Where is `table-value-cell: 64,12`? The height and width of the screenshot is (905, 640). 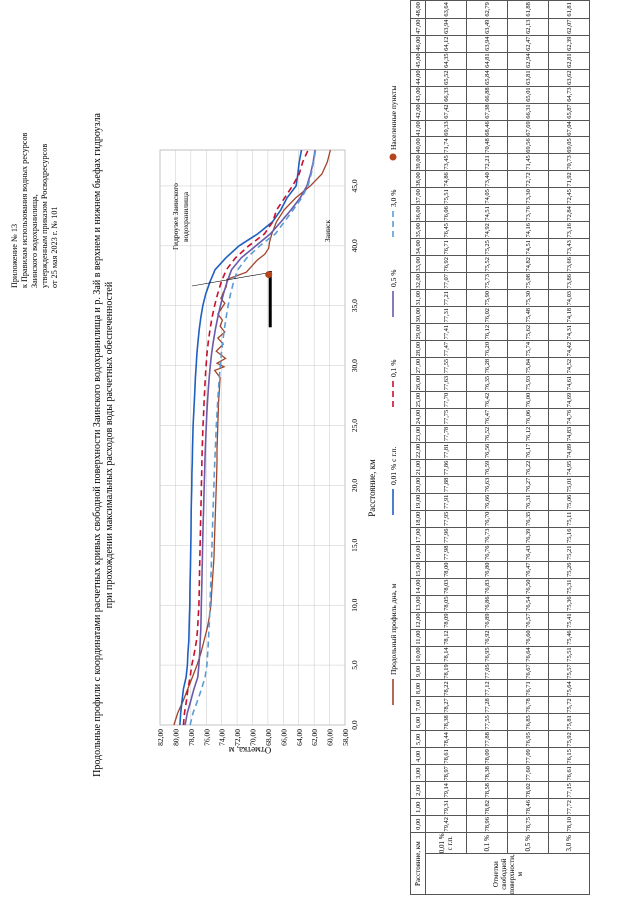 table-value-cell: 64,12 is located at coordinates (446, 44).